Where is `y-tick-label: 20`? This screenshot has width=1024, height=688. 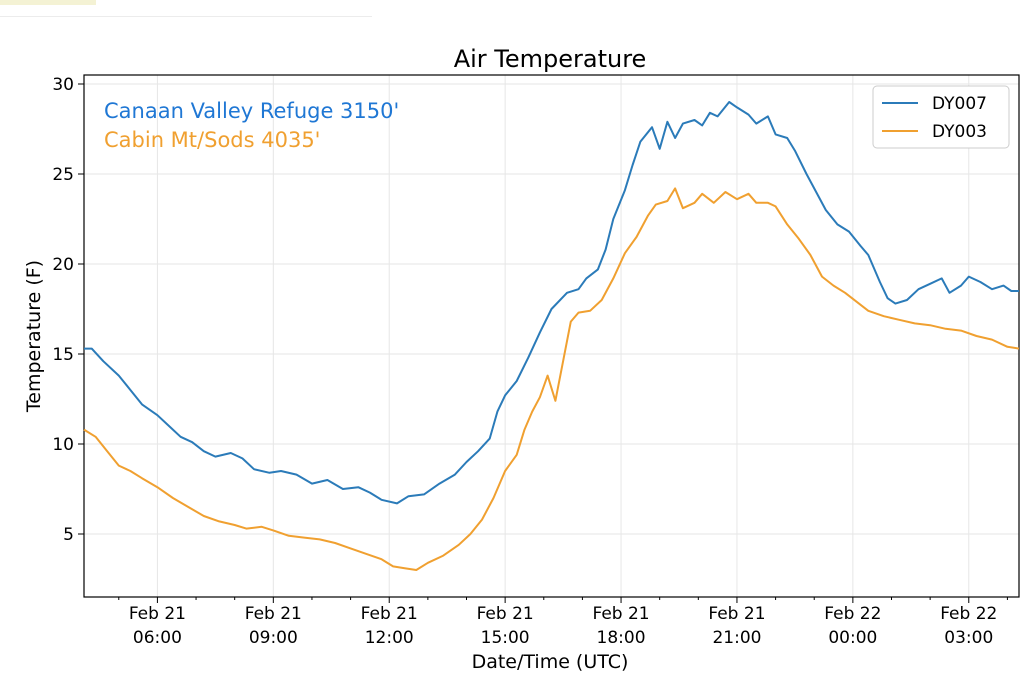
y-tick-label: 20 is located at coordinates (63, 265).